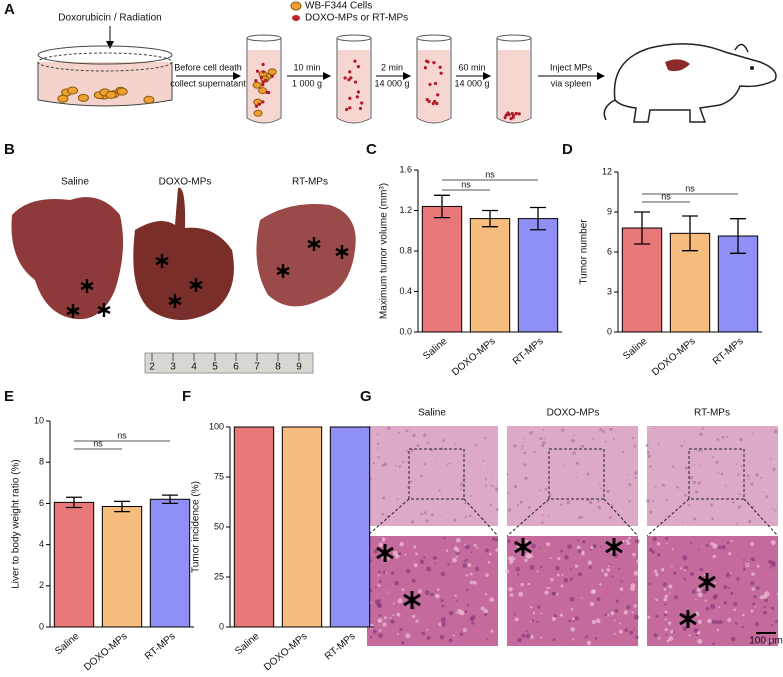 The height and width of the screenshot is (677, 783). Describe the element at coordinates (75, 182) in the screenshot. I see `group-label: Saline` at that location.